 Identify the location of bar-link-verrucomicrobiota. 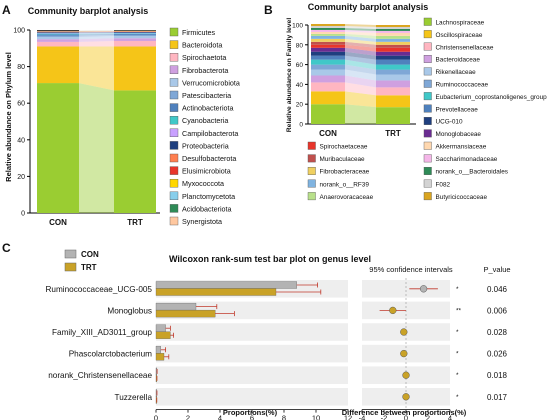
(96, 38).